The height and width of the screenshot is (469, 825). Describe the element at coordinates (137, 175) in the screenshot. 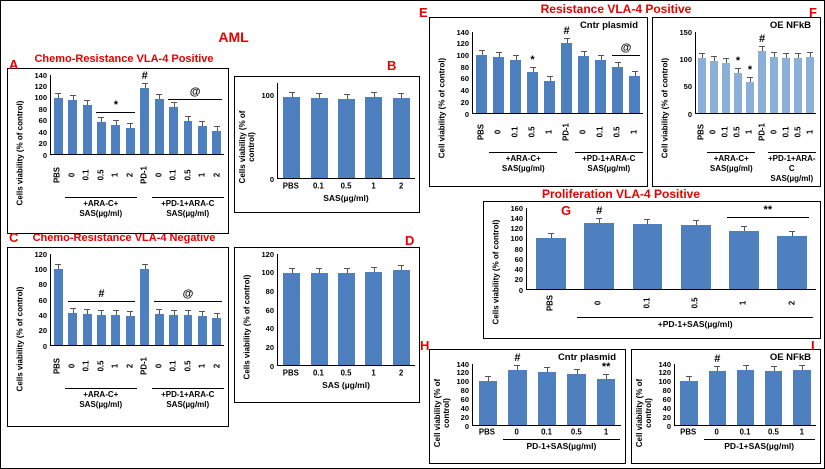

I see `x-axis: PBS 0 0.1 0.5 1 2 PD-1 0 0.1 0.5 1 2` at that location.